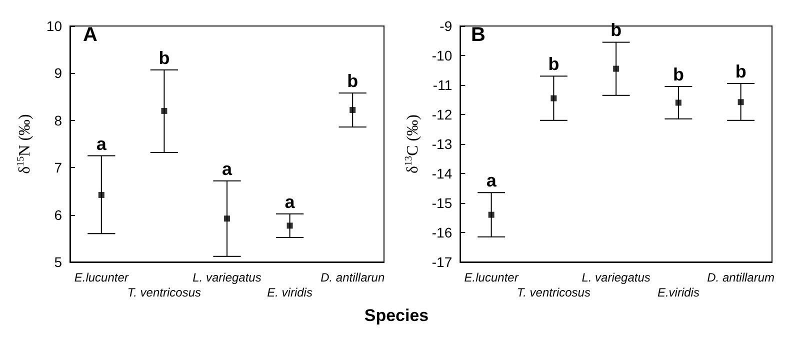  Describe the element at coordinates (58, 120) in the screenshot. I see `y-tick-label: 8` at that location.